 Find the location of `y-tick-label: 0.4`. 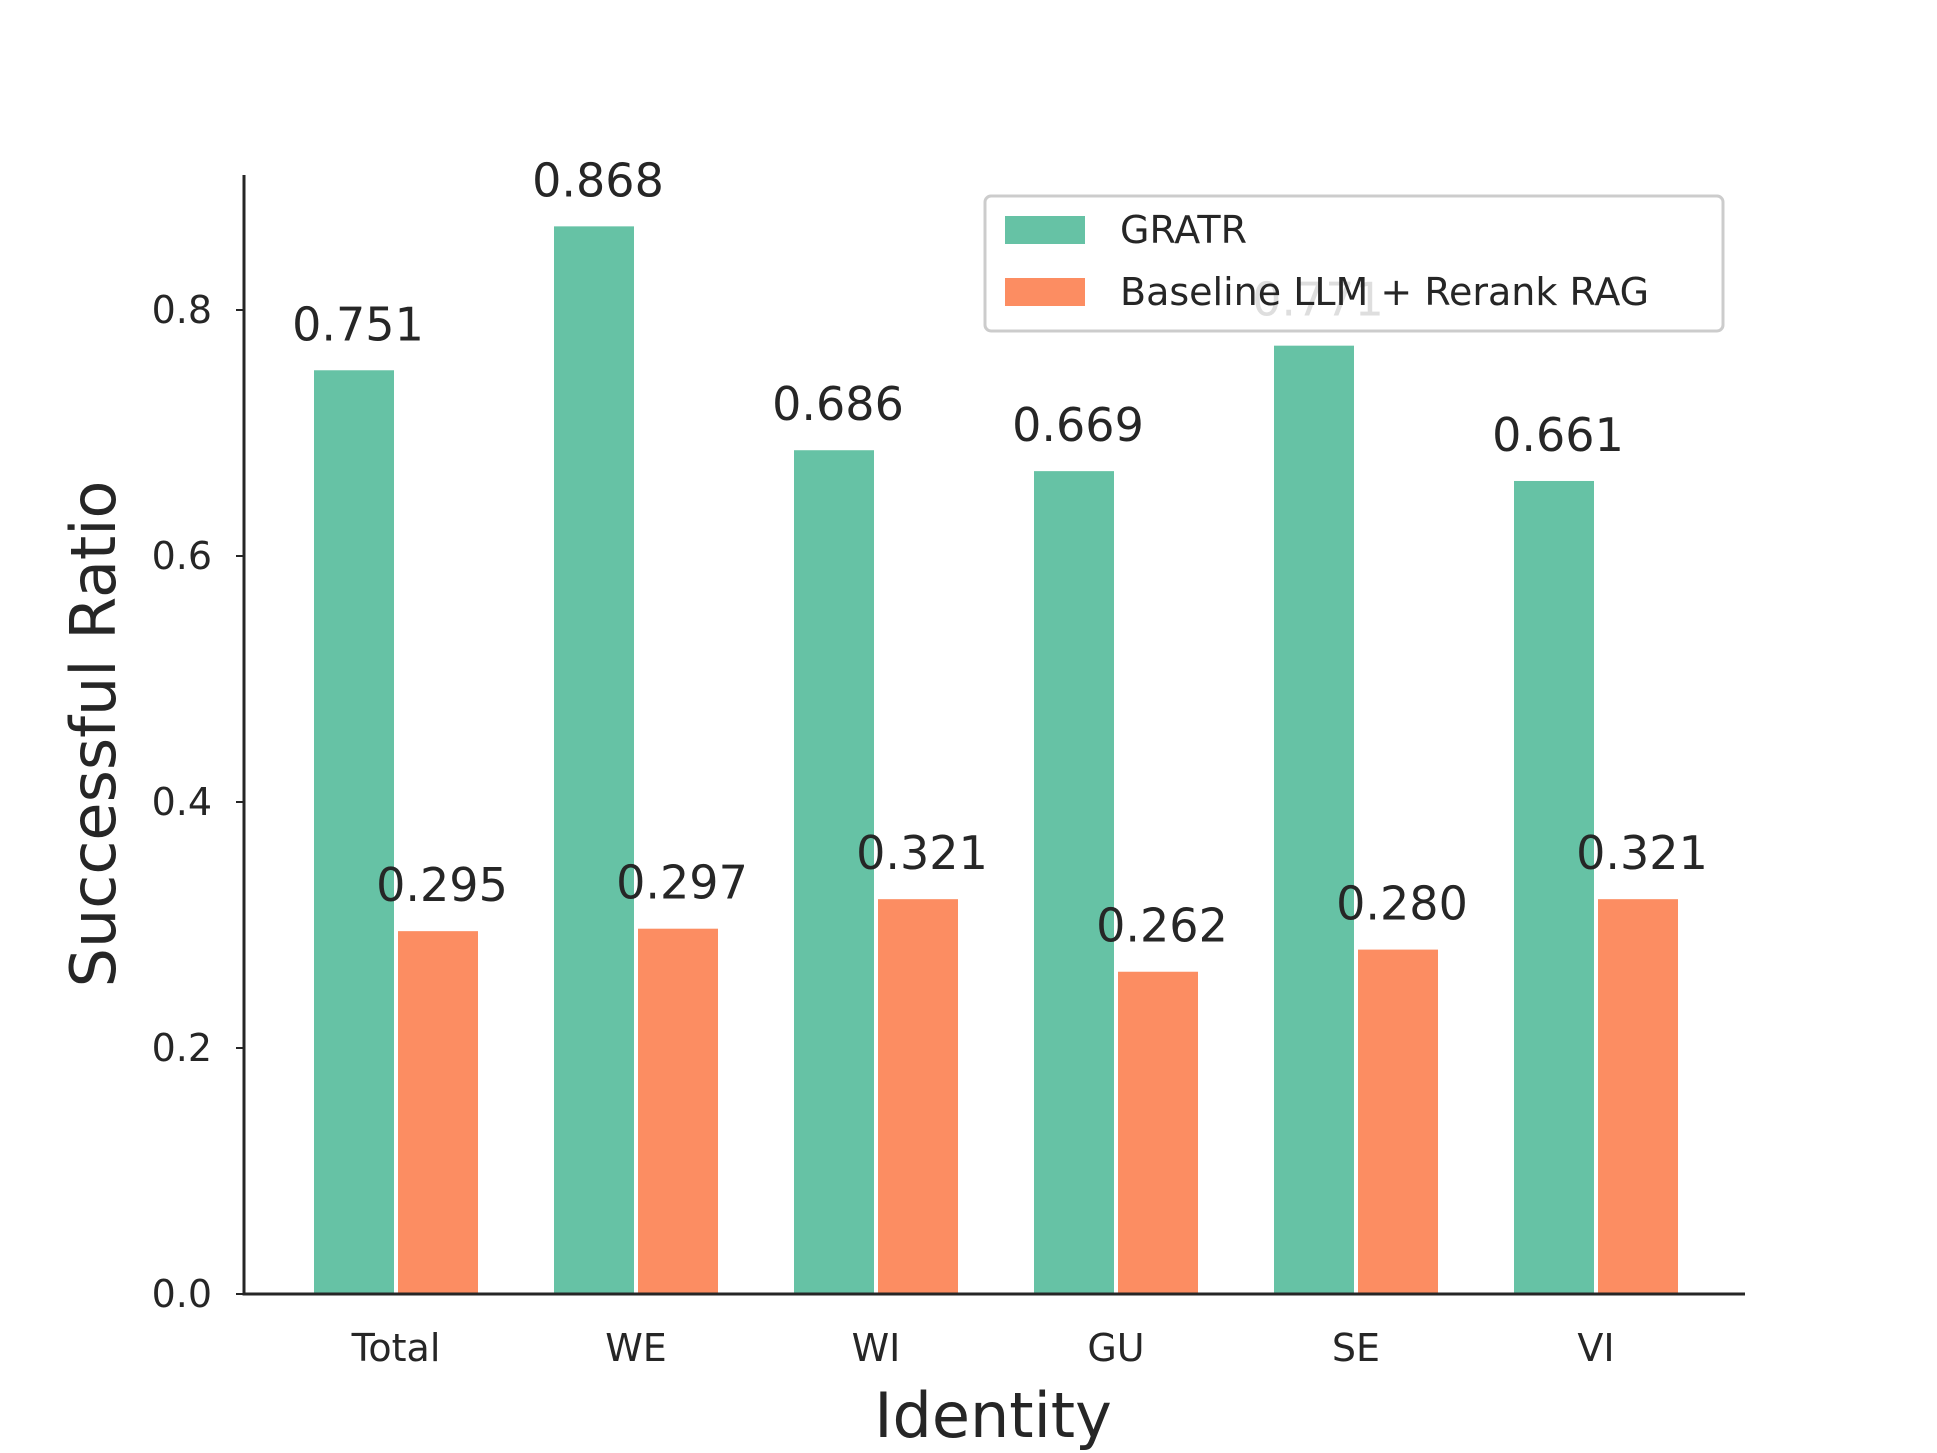

y-tick-label: 0.4 is located at coordinates (182, 802).